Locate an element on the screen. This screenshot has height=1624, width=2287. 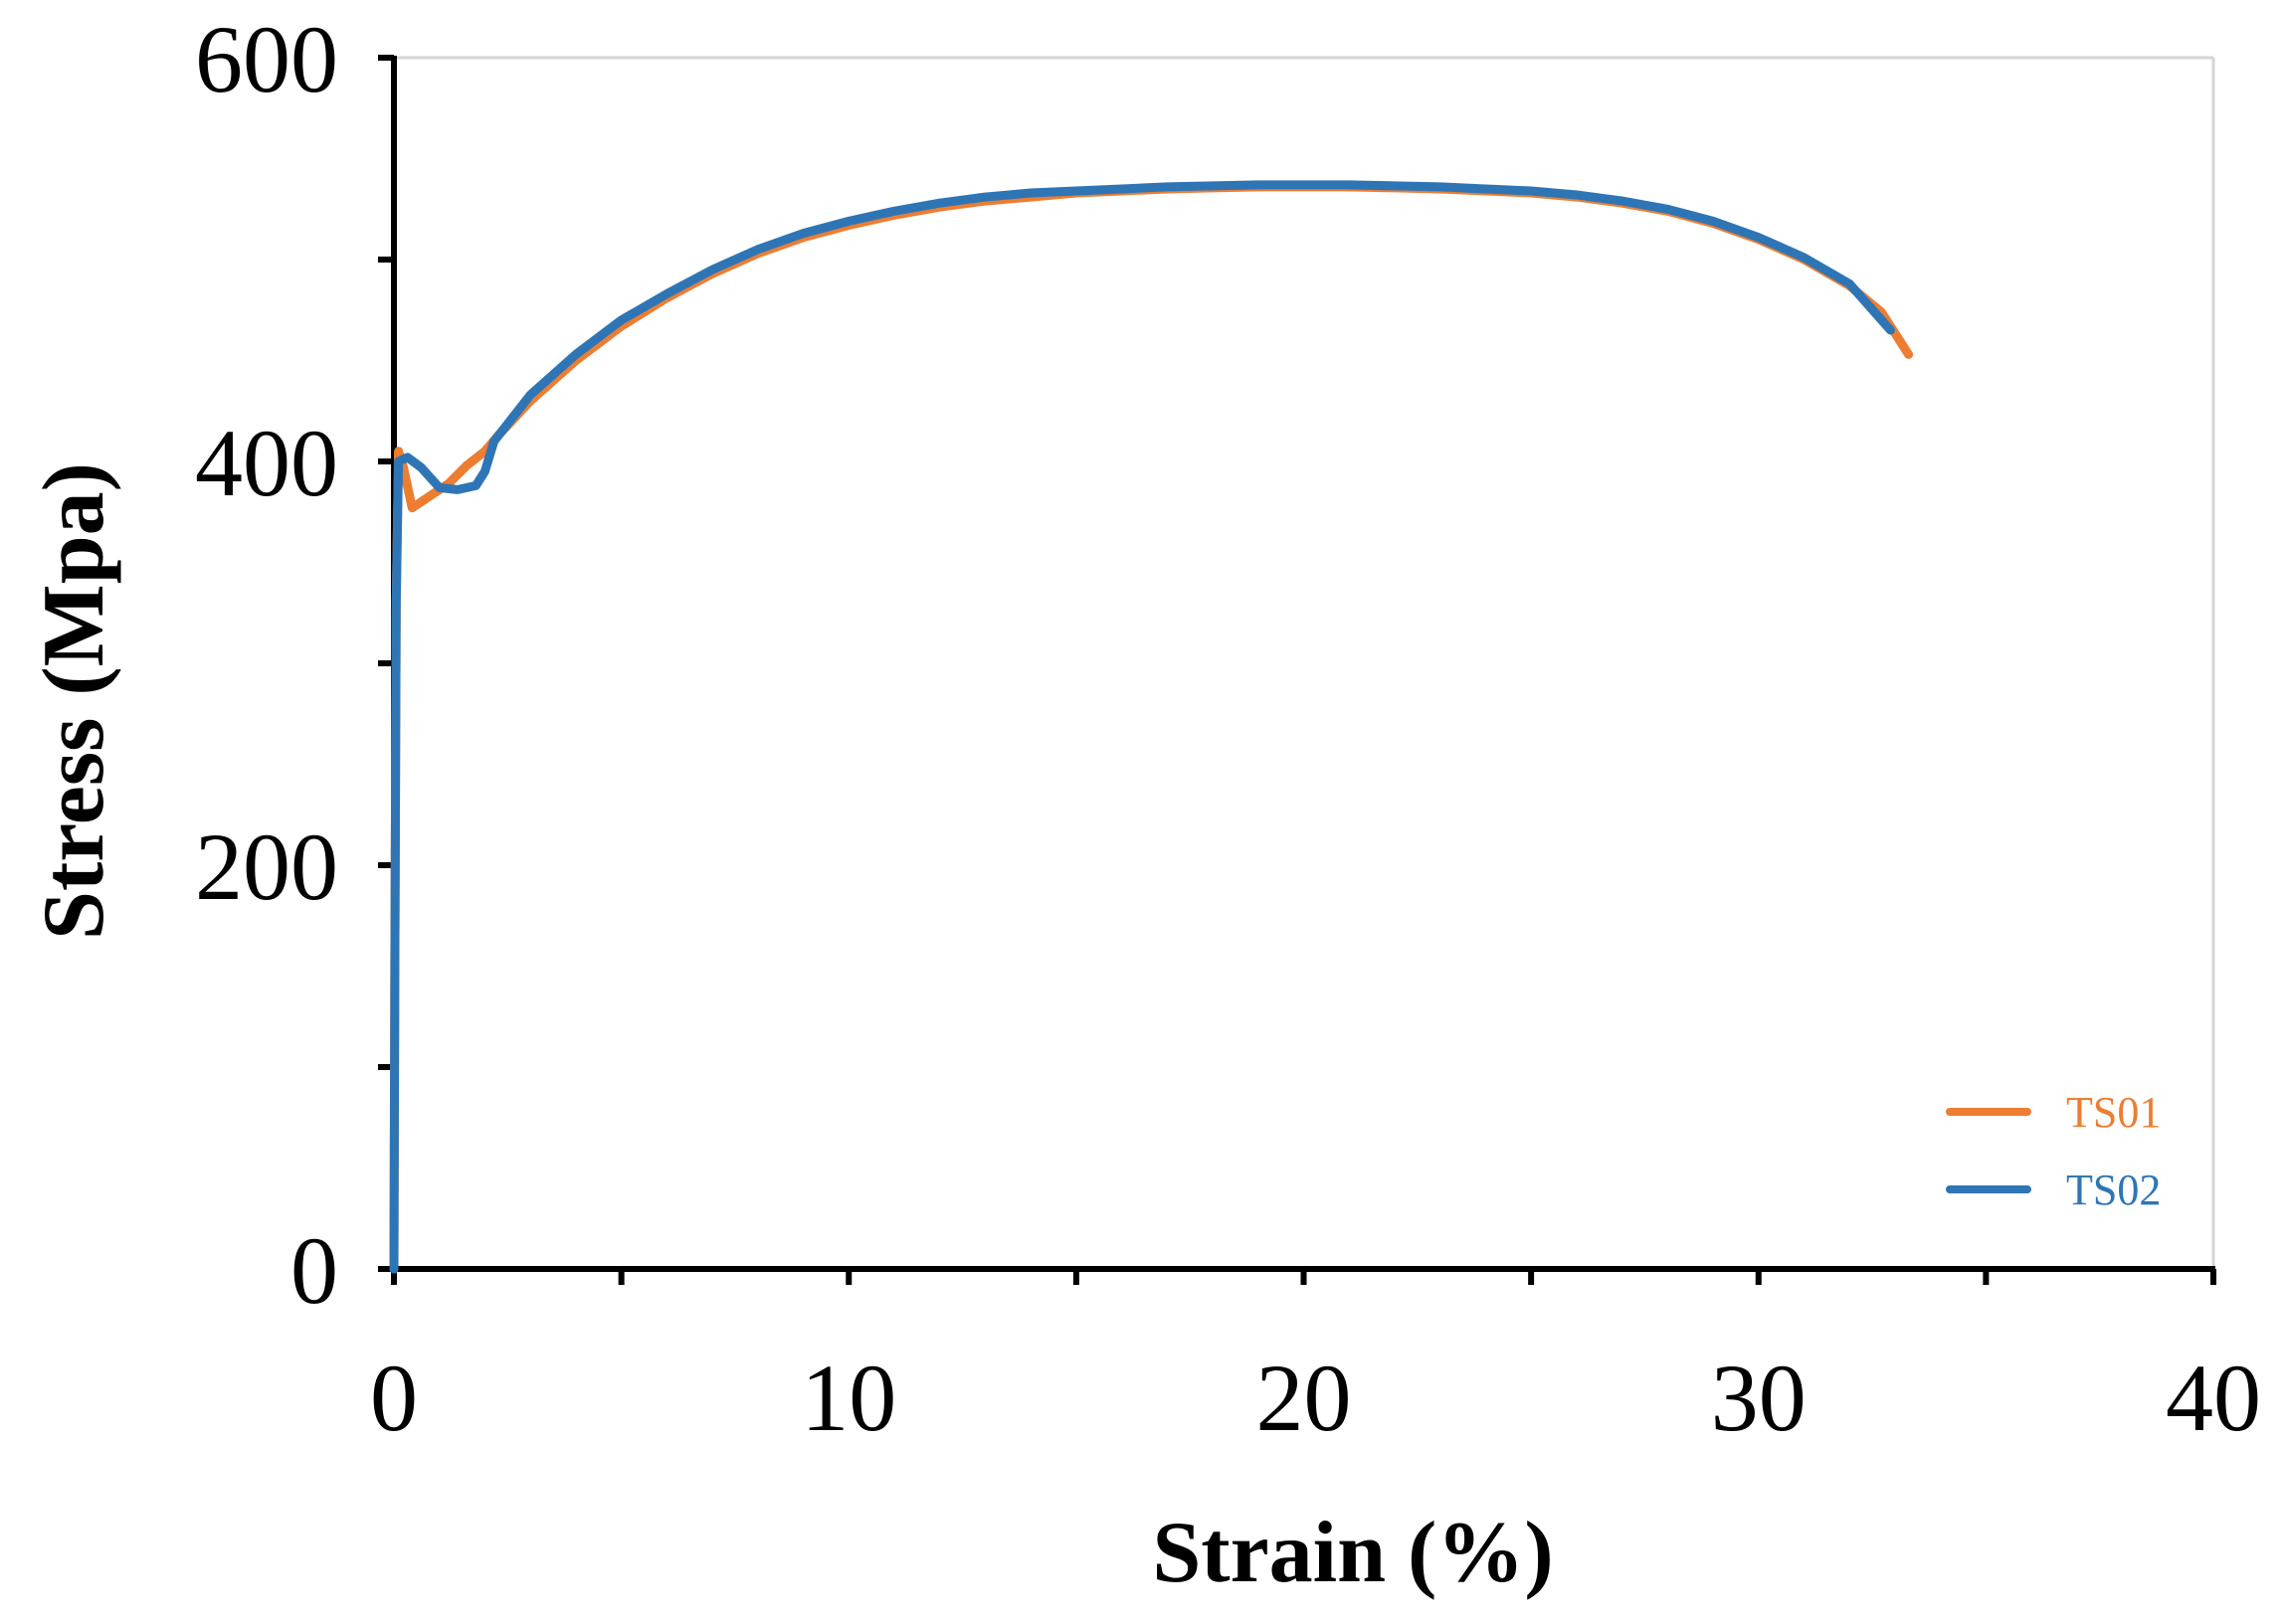
y-tick-label: 400 is located at coordinates (267, 463).